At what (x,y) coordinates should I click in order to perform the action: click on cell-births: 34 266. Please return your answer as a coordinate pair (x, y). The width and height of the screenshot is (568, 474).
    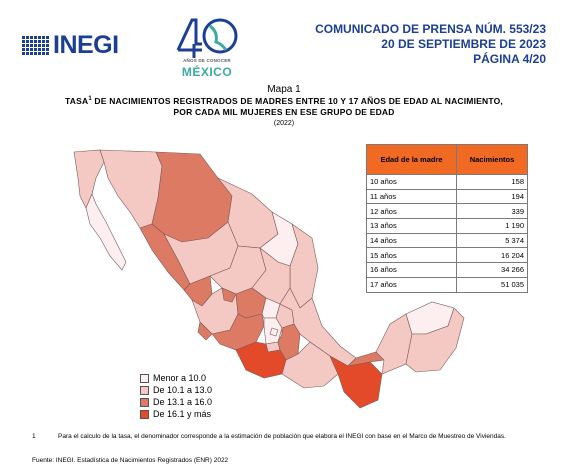
    Looking at the image, I should click on (492, 270).